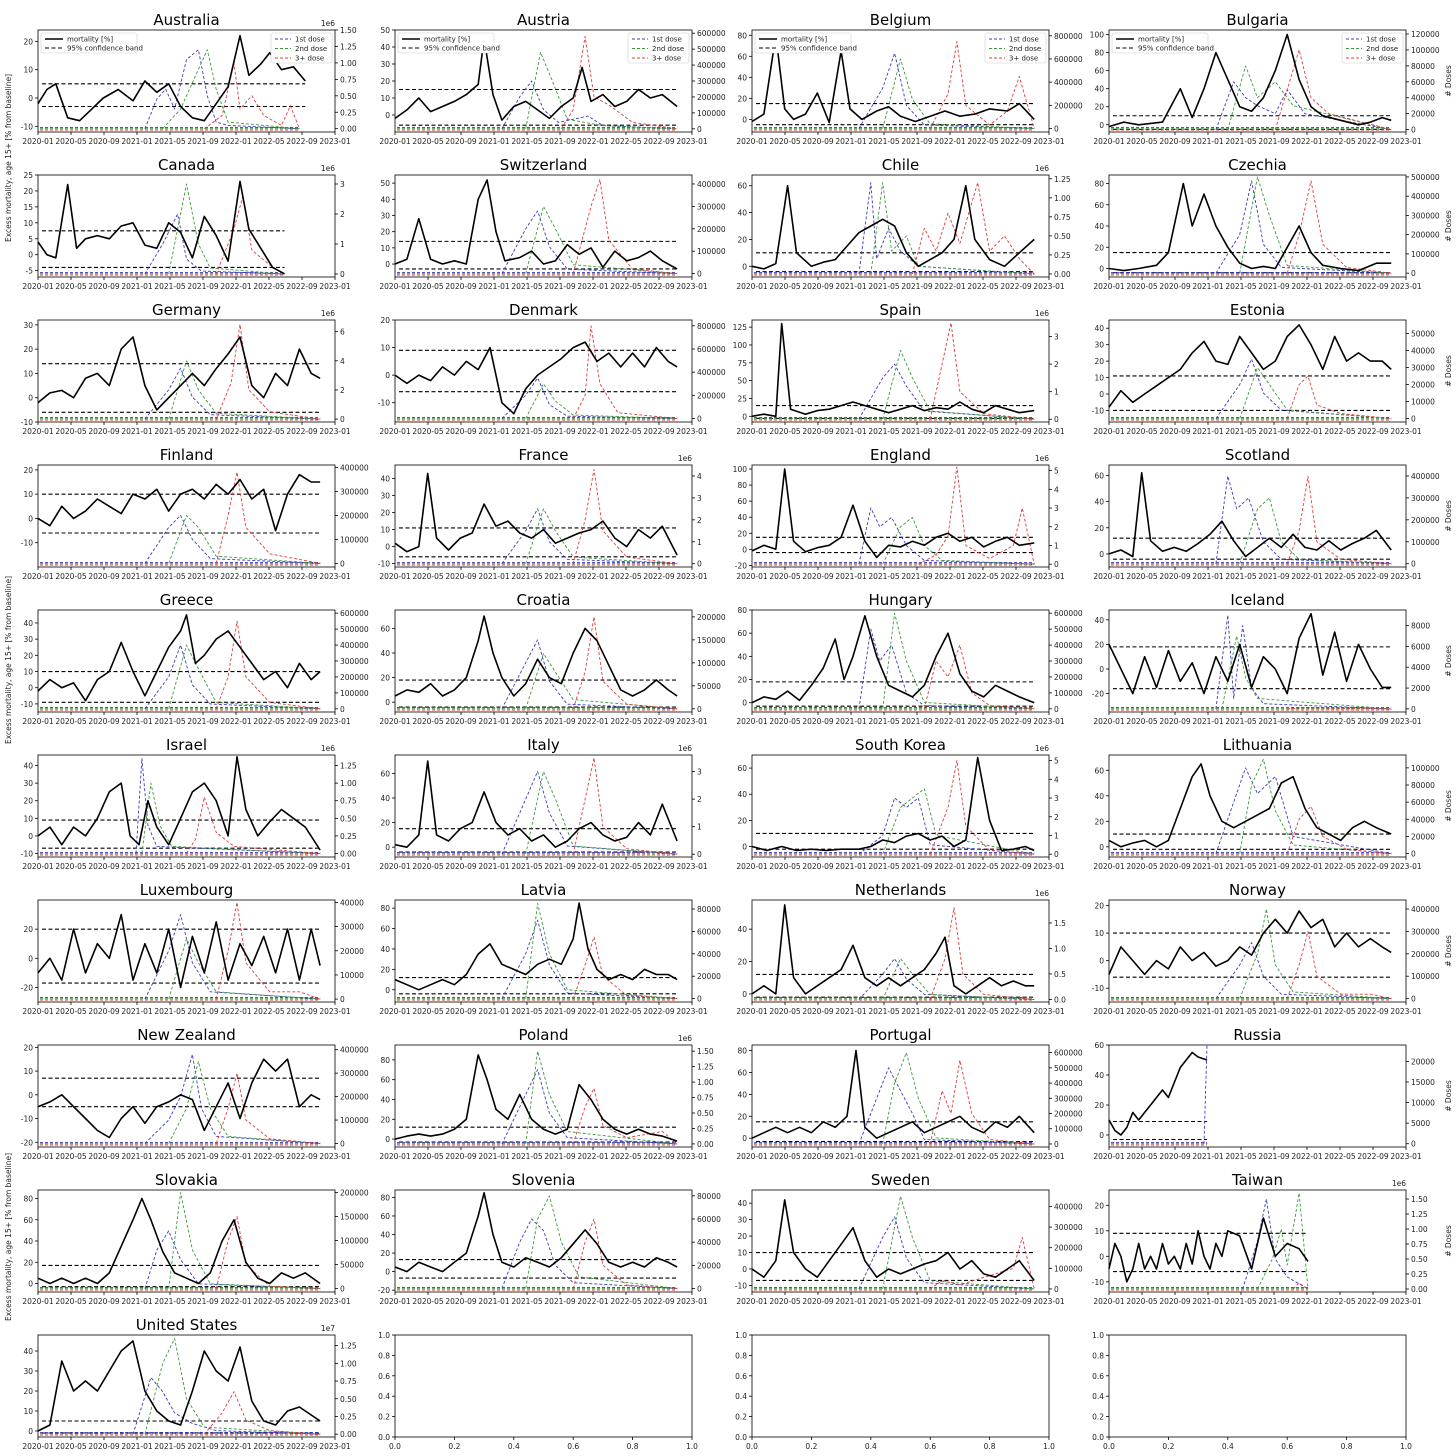 The height and width of the screenshot is (1456, 1456). What do you see at coordinates (527, 286) in the screenshot?
I see `x-tick-label: 2021-05` at bounding box center [527, 286].